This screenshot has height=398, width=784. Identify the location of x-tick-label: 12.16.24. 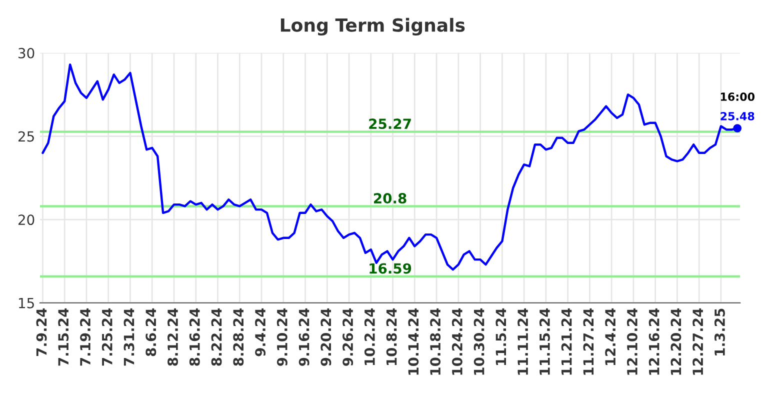
(654, 341).